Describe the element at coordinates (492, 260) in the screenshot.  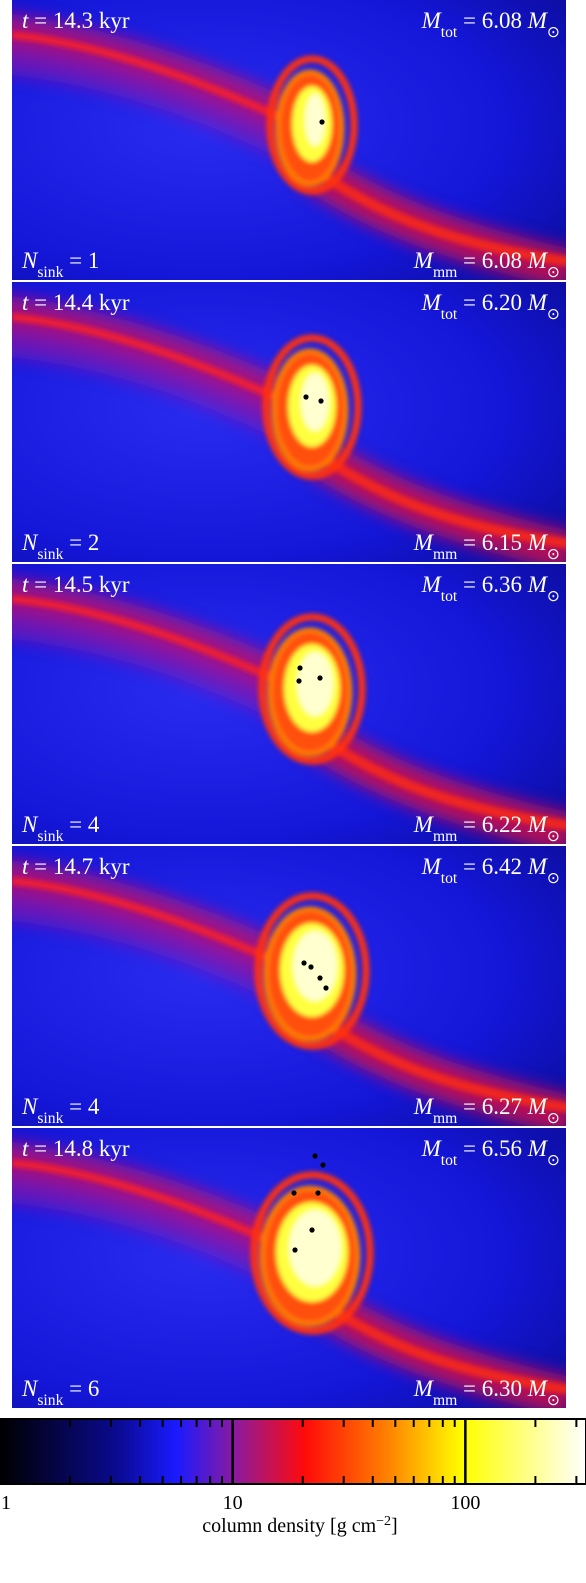
I see `text-part: = 6.08` at that location.